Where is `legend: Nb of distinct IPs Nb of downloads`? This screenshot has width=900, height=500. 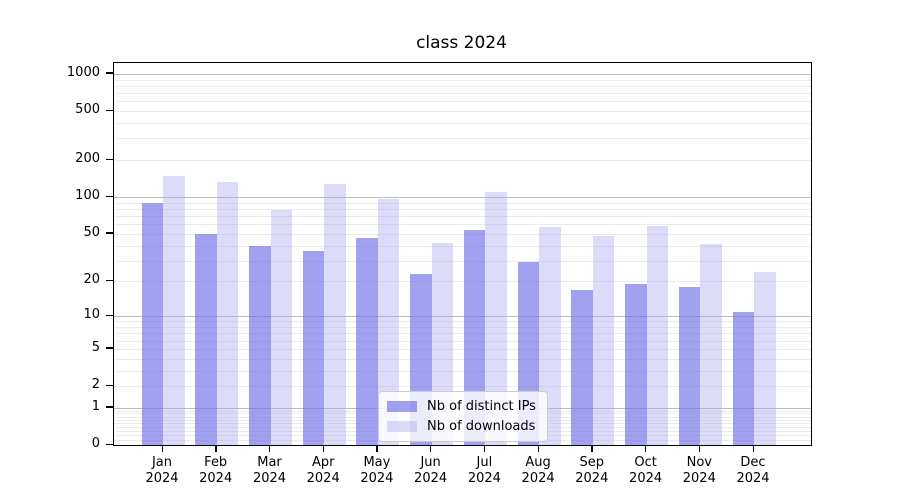 legend: Nb of distinct IPs Nb of downloads is located at coordinates (463, 416).